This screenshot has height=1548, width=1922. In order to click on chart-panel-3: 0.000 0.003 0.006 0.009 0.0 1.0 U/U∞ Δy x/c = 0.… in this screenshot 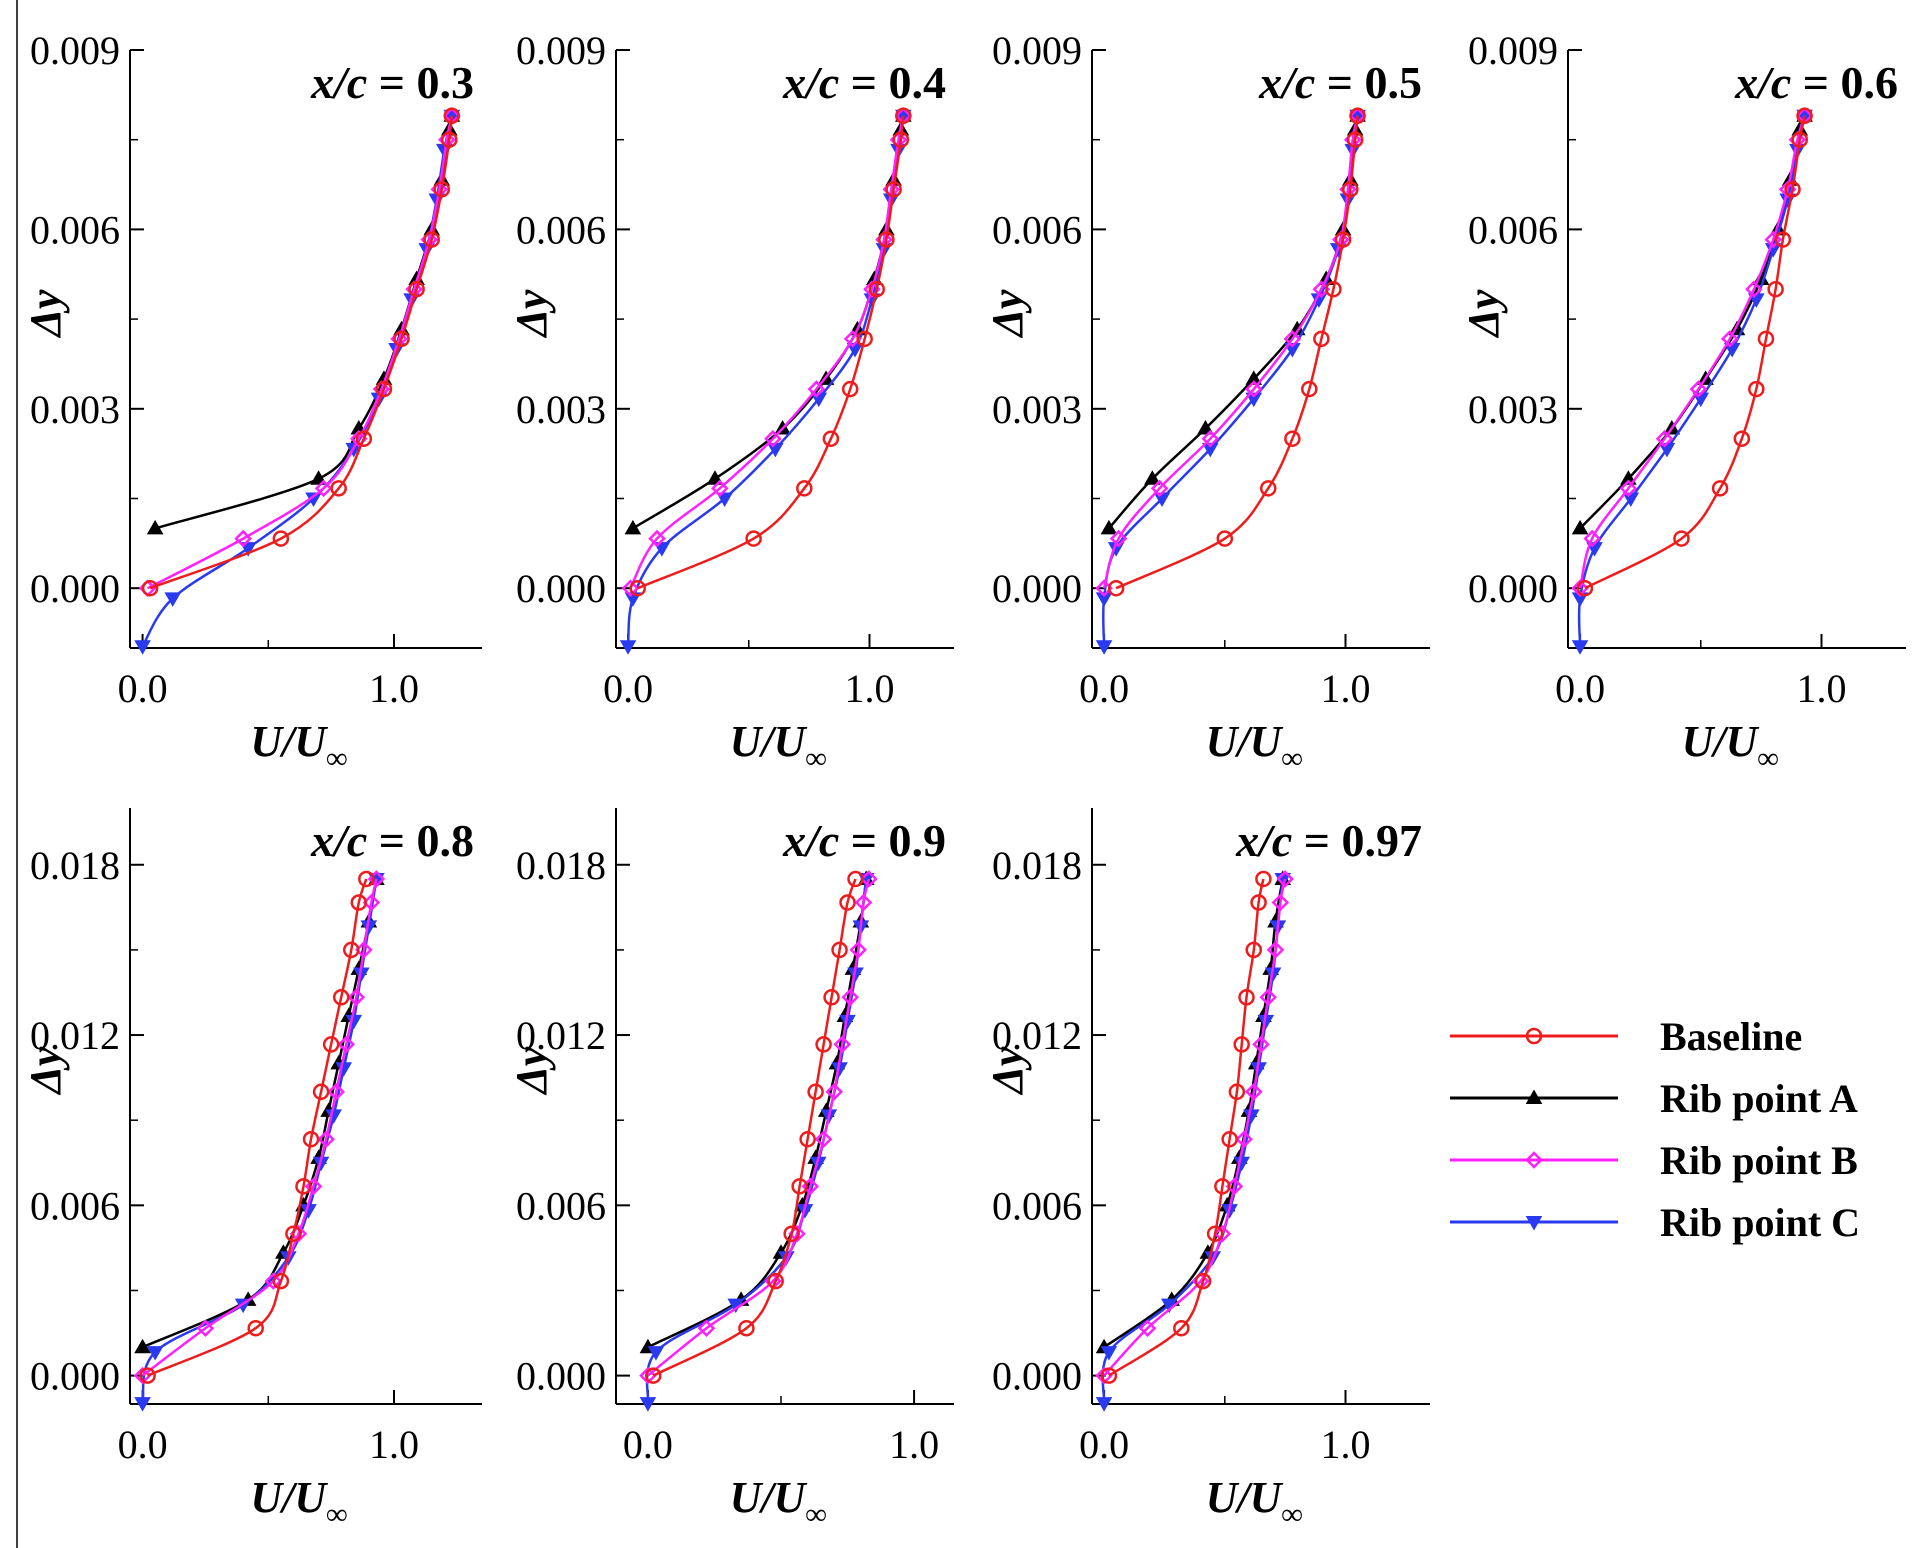, I will do `click(1206, 401)`.